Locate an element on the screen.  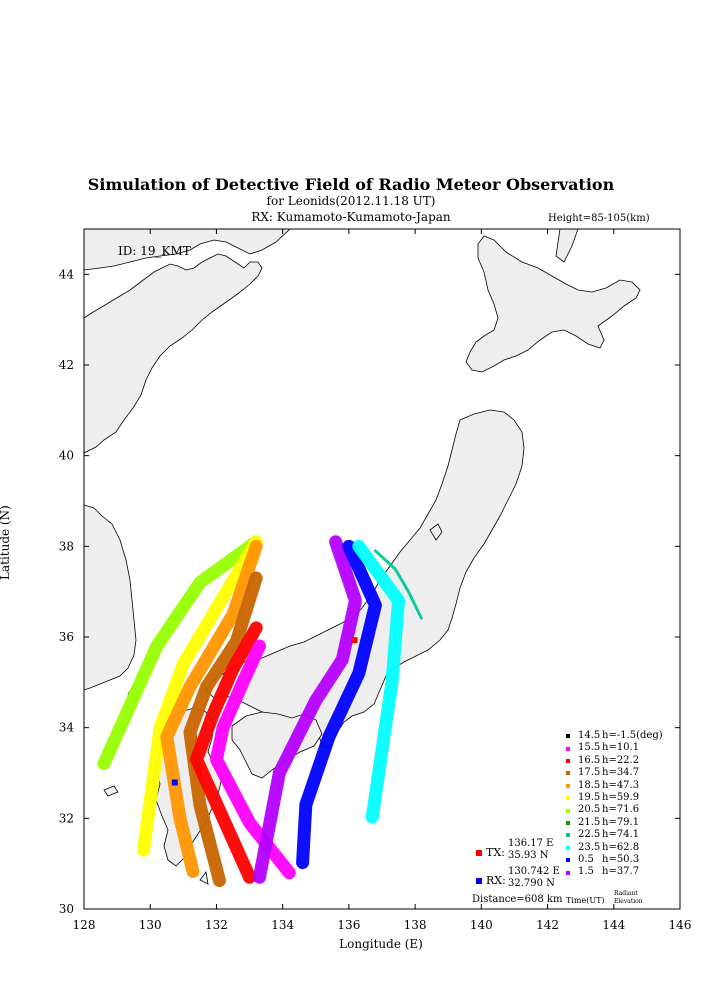
legend-row: 19.5 h=59.9 is located at coordinates (614, 798).